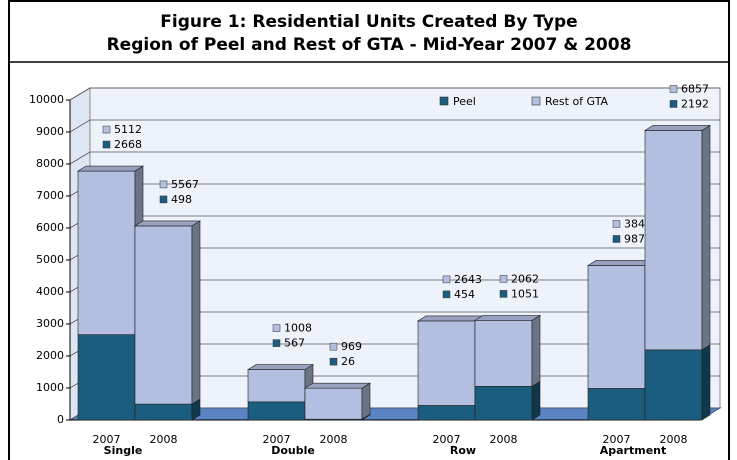 The width and height of the screenshot is (737, 460). I want to click on value-label: 2643, so click(468, 279).